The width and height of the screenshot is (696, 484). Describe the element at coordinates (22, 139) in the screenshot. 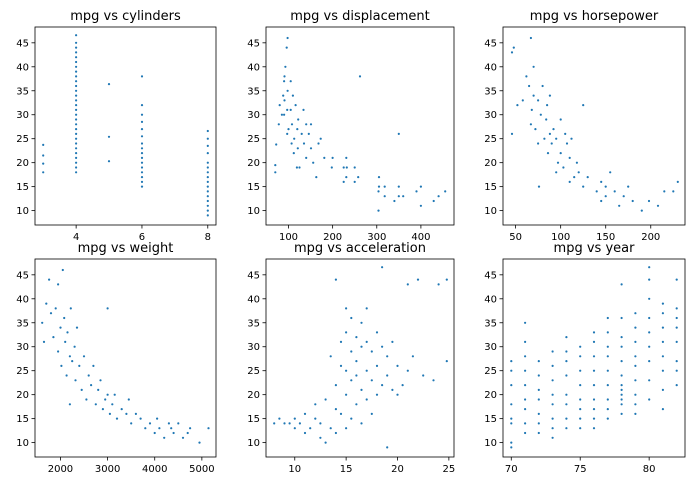

I see `y-tick-label: 25` at that location.